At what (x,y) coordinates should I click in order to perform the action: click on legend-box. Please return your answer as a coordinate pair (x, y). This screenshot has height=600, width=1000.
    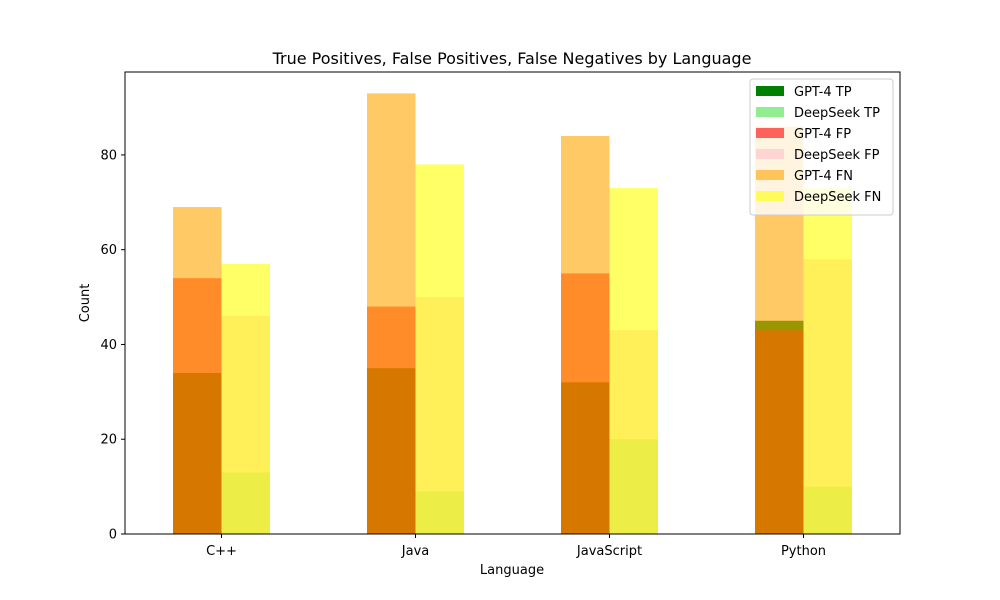
    Looking at the image, I should click on (821, 147).